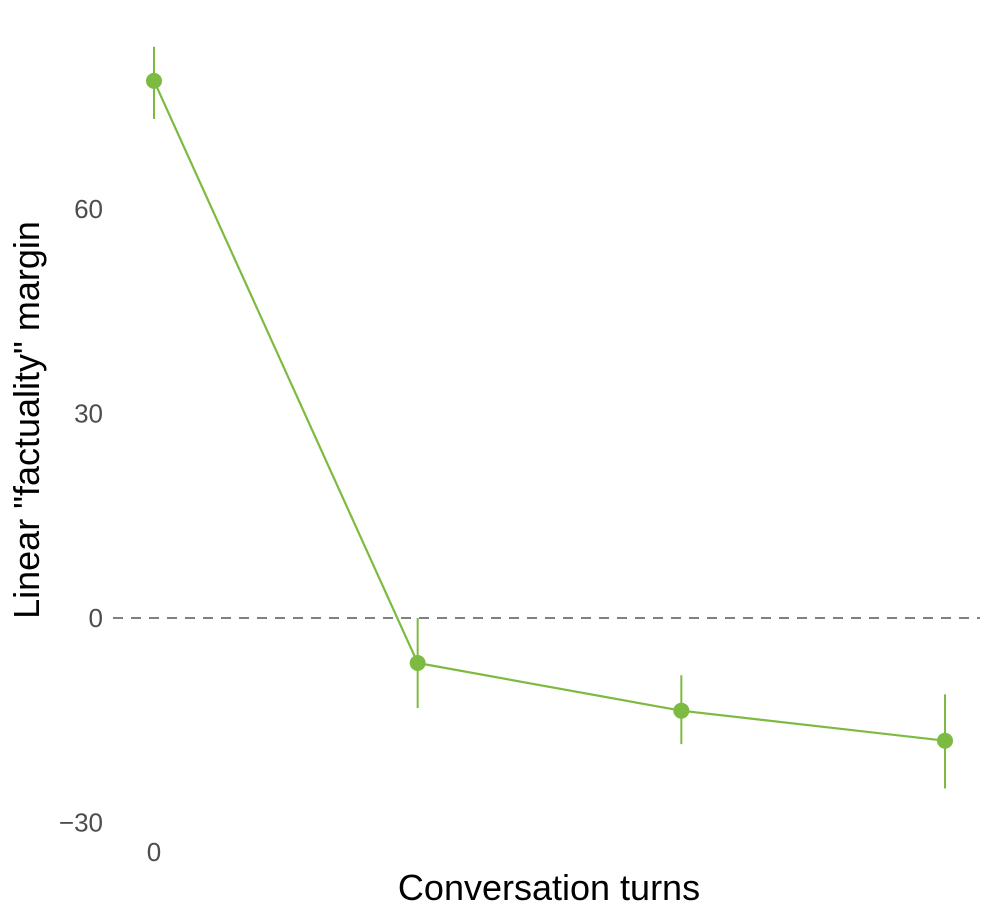 This screenshot has width=996, height=920. I want to click on x-tick-label: 0, so click(154, 852).